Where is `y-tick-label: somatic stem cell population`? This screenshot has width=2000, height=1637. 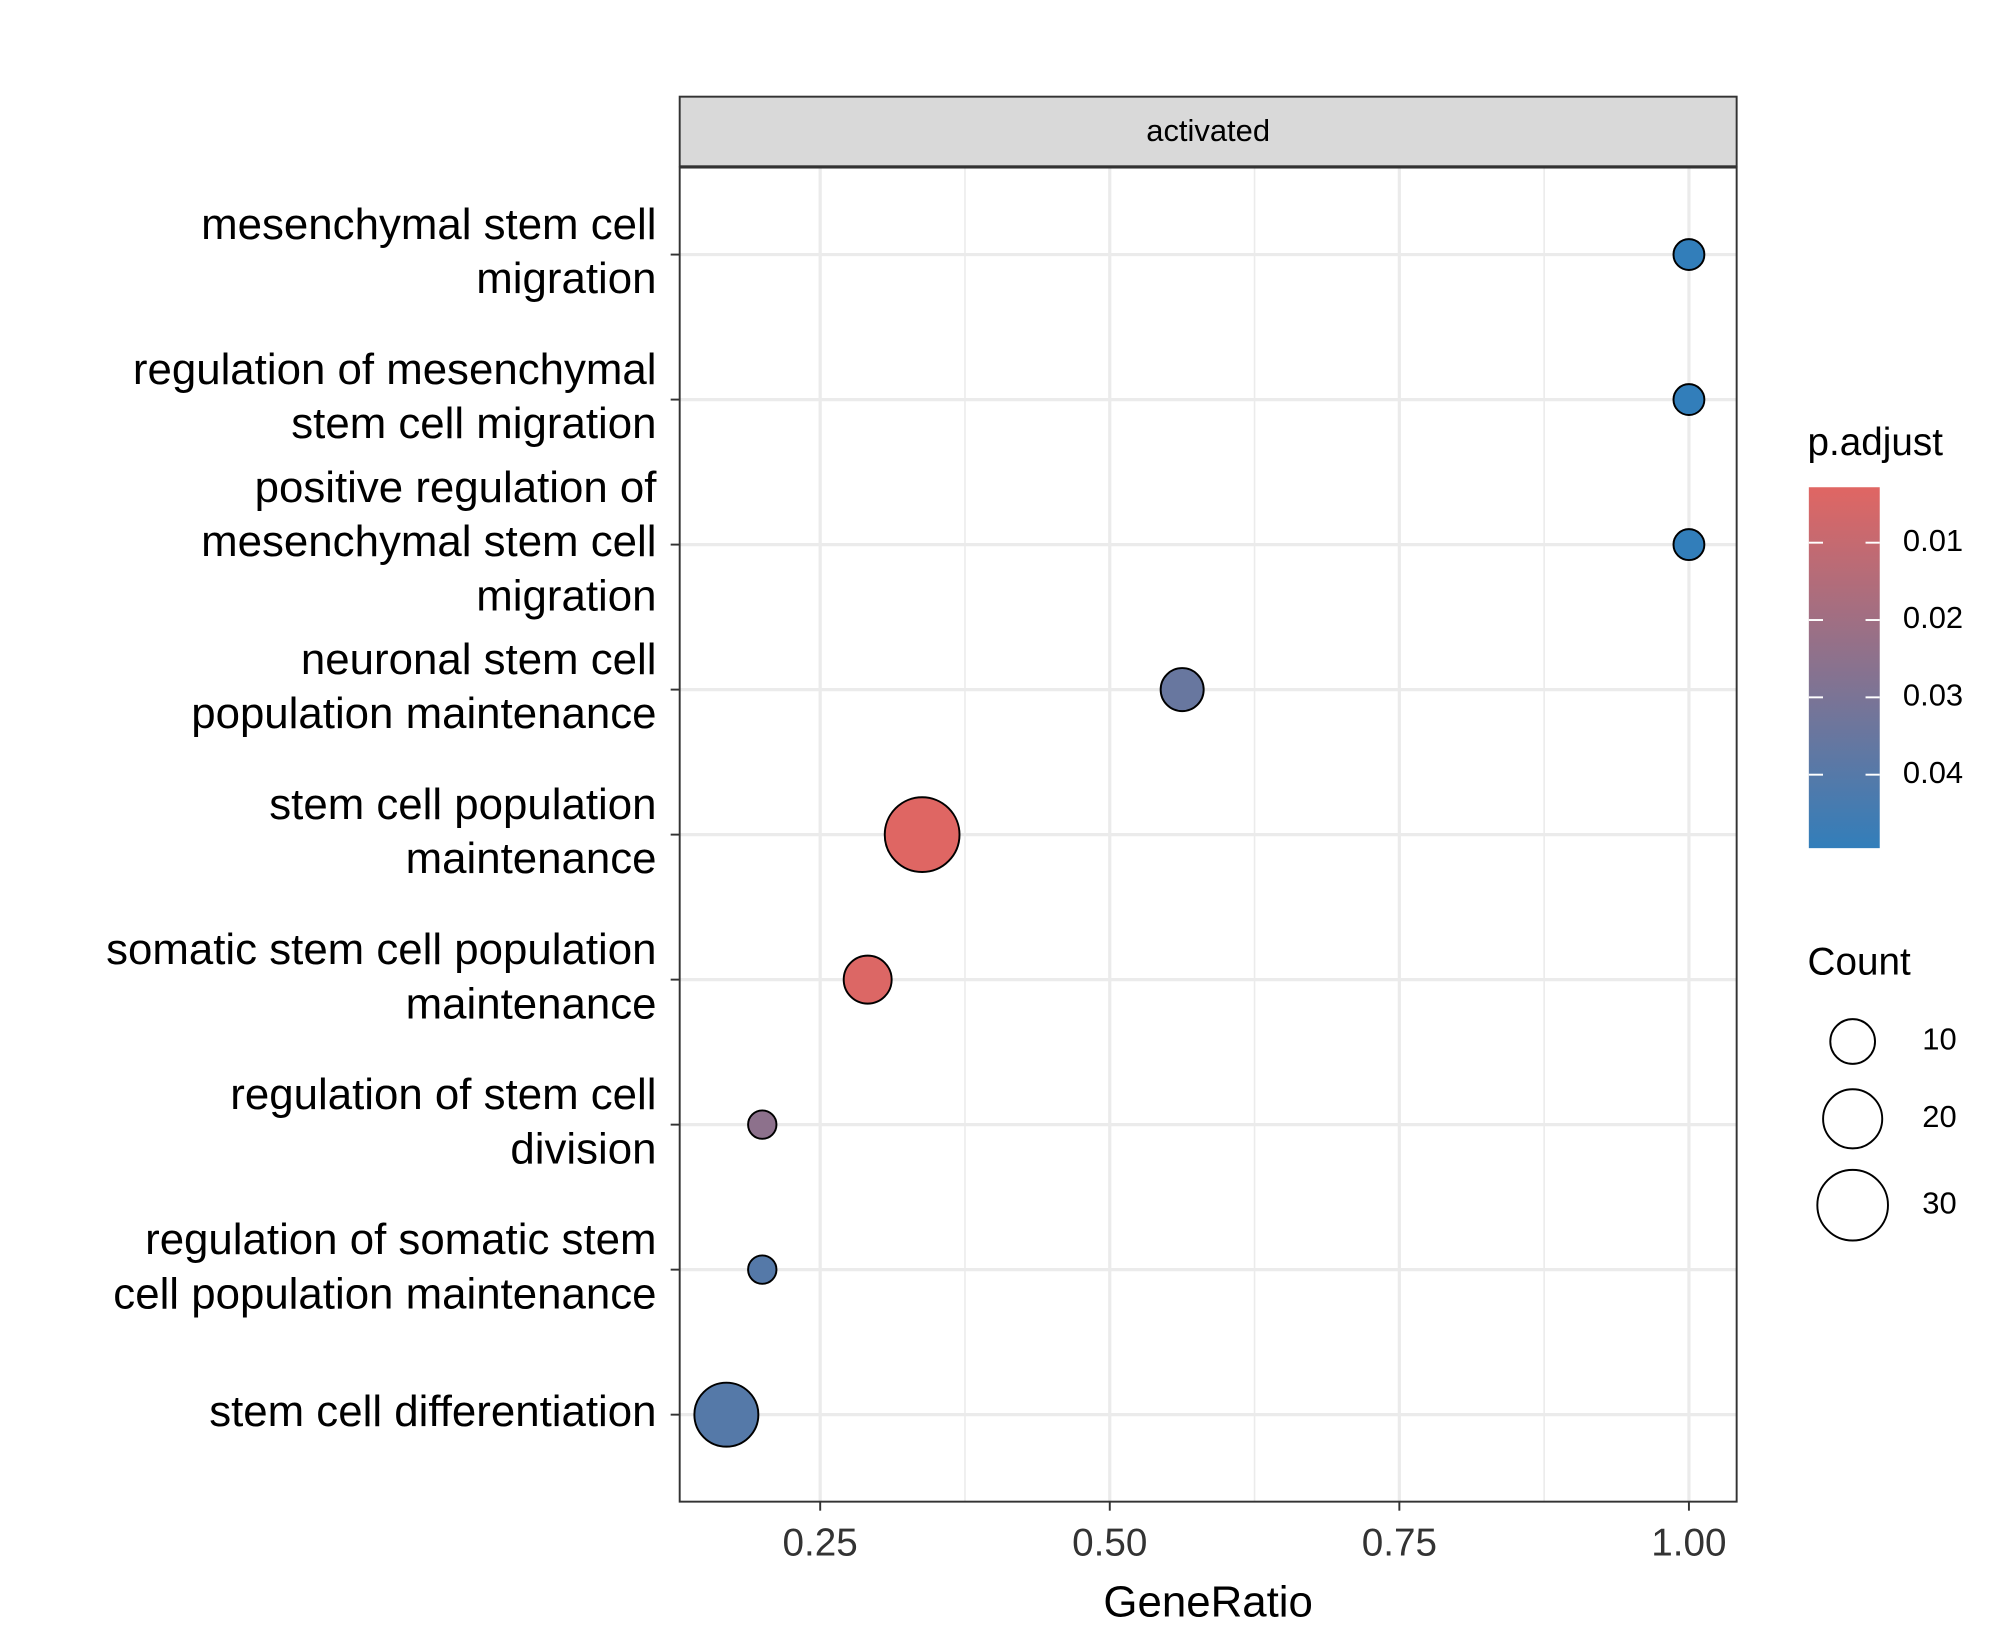 y-tick-label: somatic stem cell population is located at coordinates (381, 949).